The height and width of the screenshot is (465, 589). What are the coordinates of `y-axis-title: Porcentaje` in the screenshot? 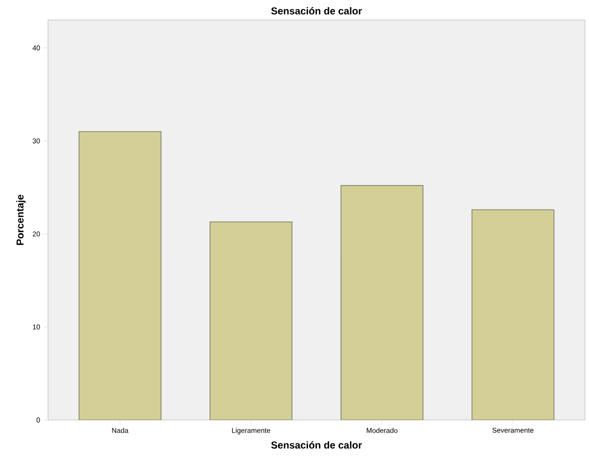 It's located at (21, 219).